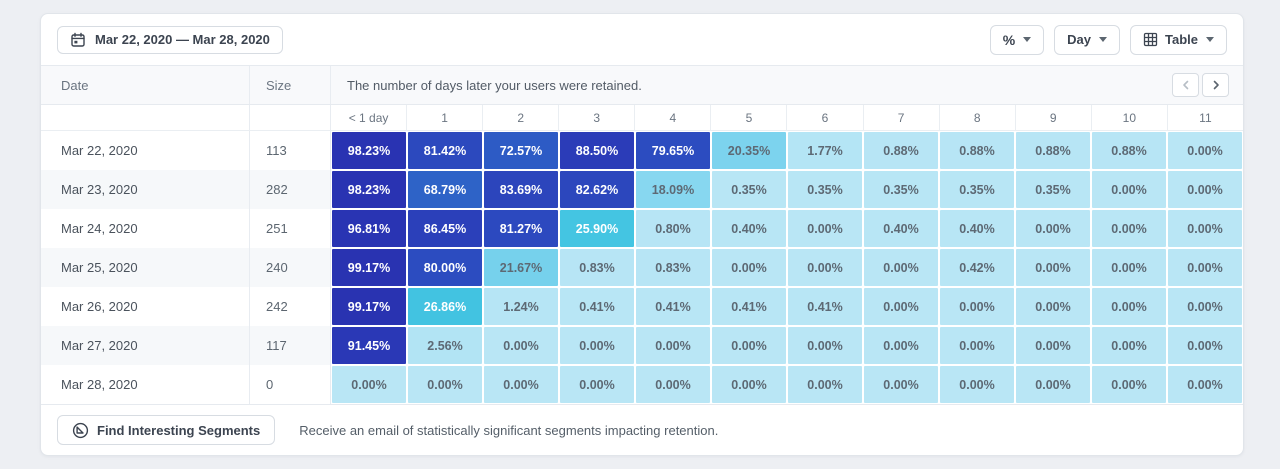  What do you see at coordinates (445, 345) in the screenshot?
I see `retention-cell: 2.56%` at bounding box center [445, 345].